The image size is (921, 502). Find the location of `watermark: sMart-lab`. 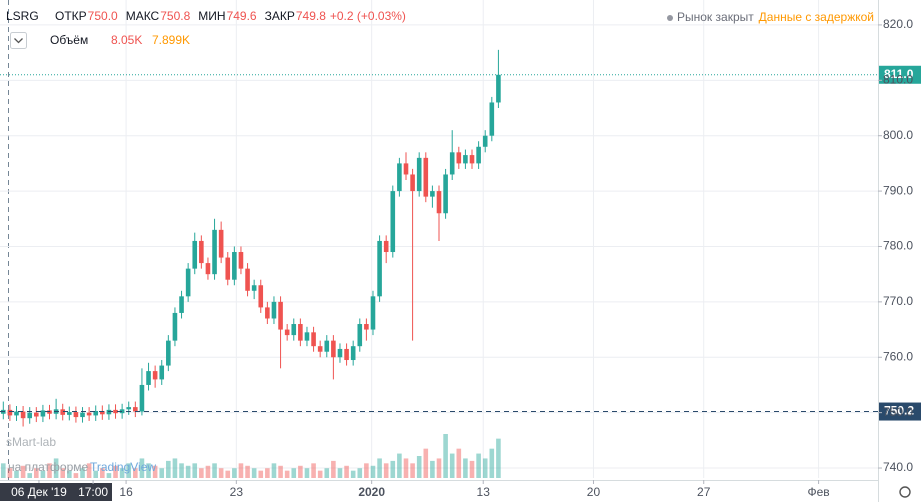

watermark: sMart-lab is located at coordinates (31, 442).